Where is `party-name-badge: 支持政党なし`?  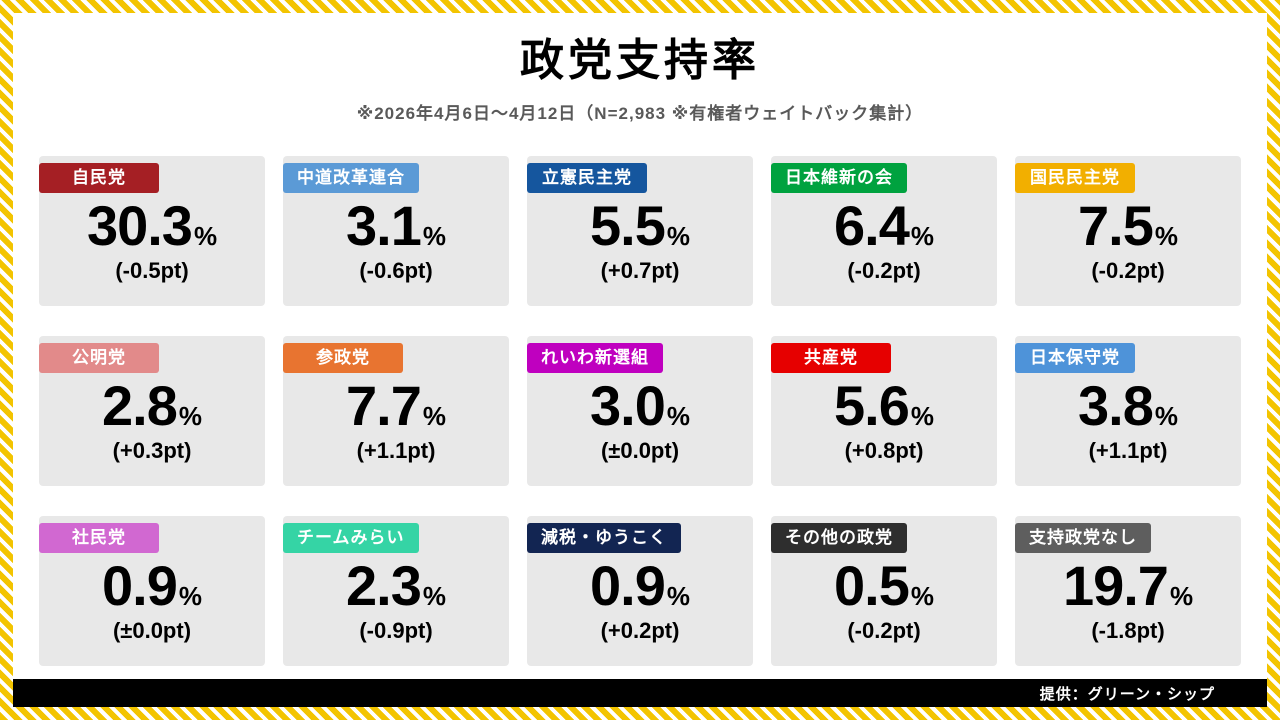 party-name-badge: 支持政党なし is located at coordinates (1083, 538).